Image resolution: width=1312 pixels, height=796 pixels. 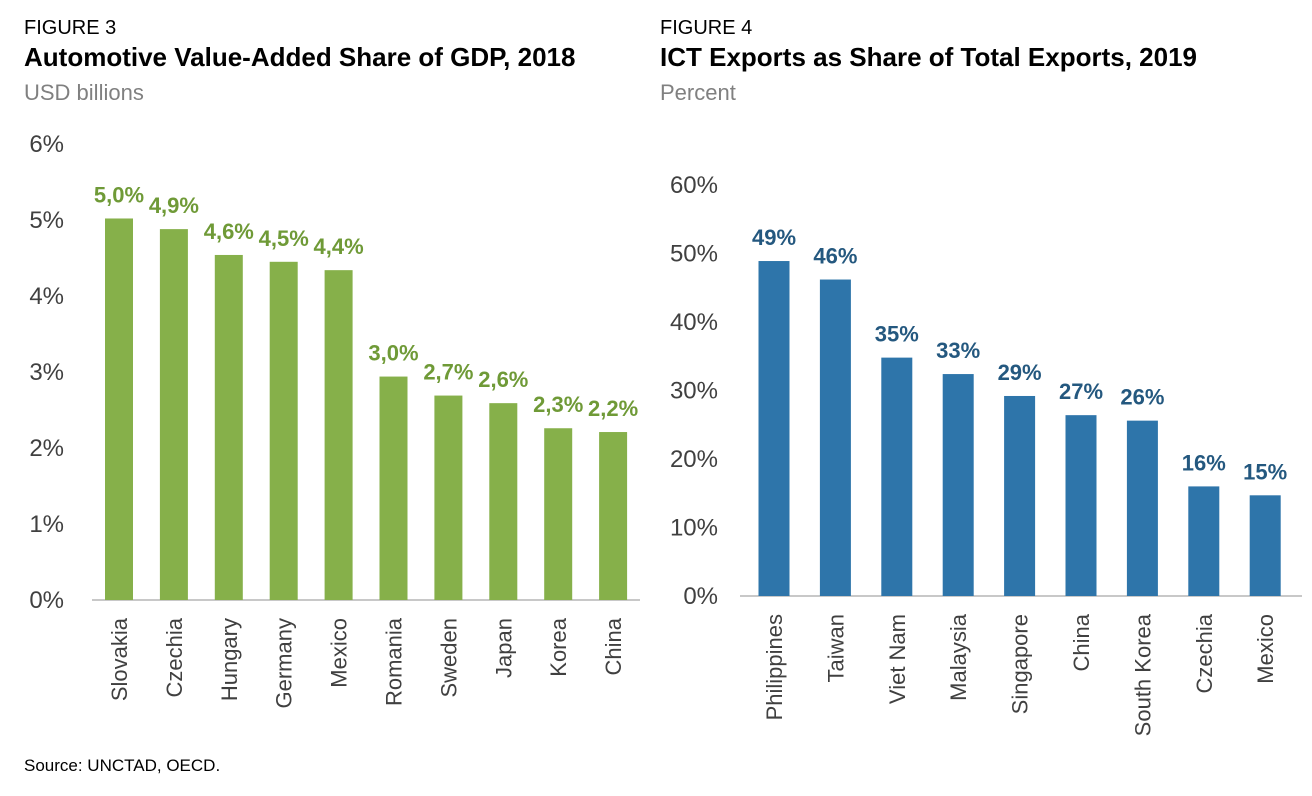 I want to click on fig4-ytick-label: 0%, so click(x=700, y=596).